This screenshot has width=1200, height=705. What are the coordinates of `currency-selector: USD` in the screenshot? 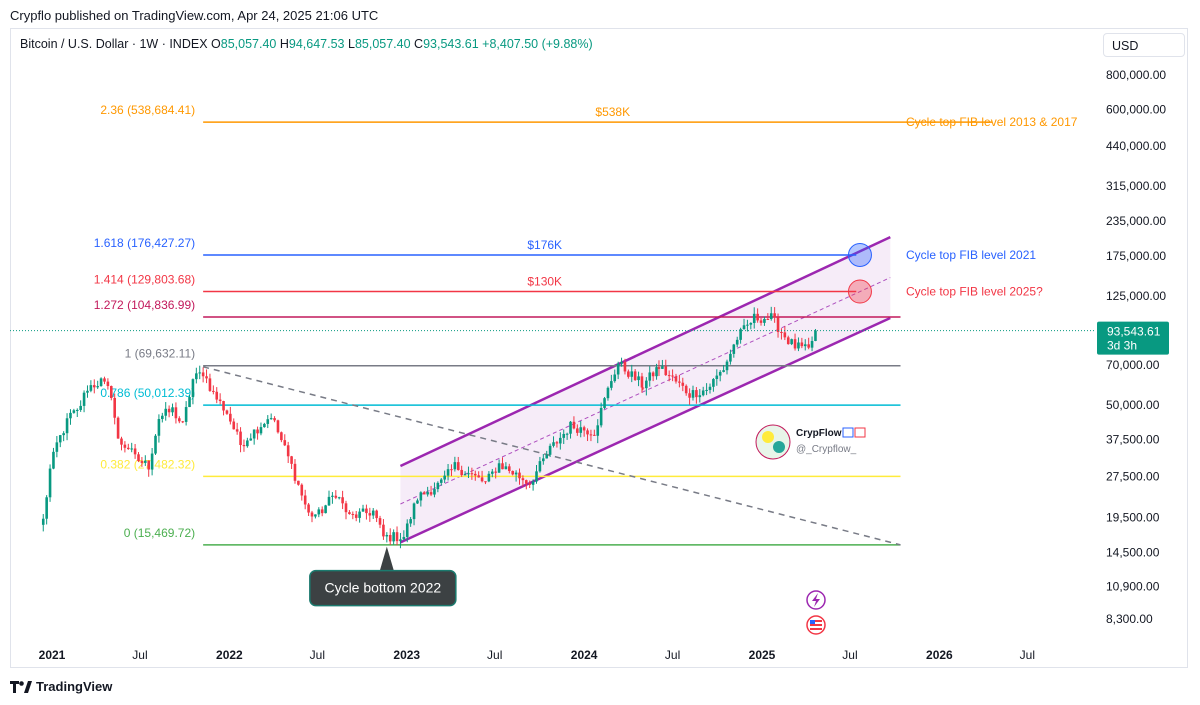 It's located at (1144, 45).